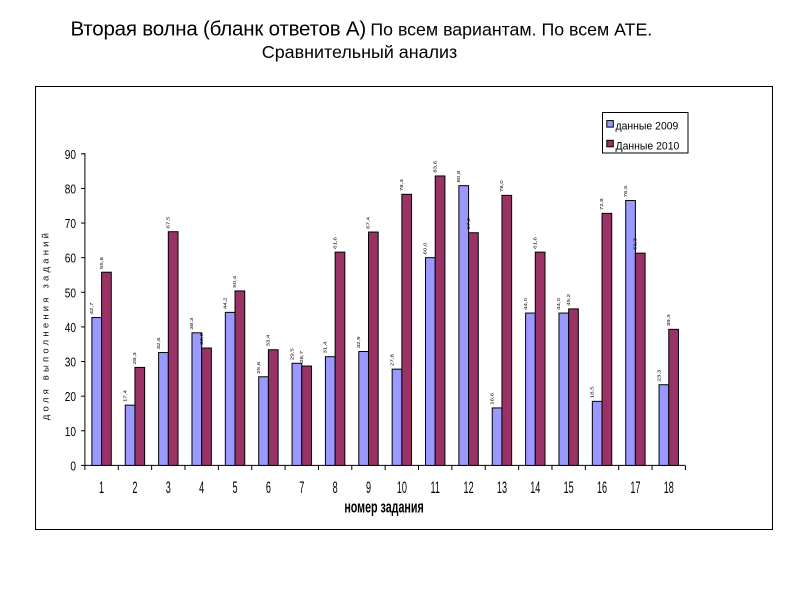 The image size is (800, 600). I want to click on svg-text: 78,0, so click(502, 186).